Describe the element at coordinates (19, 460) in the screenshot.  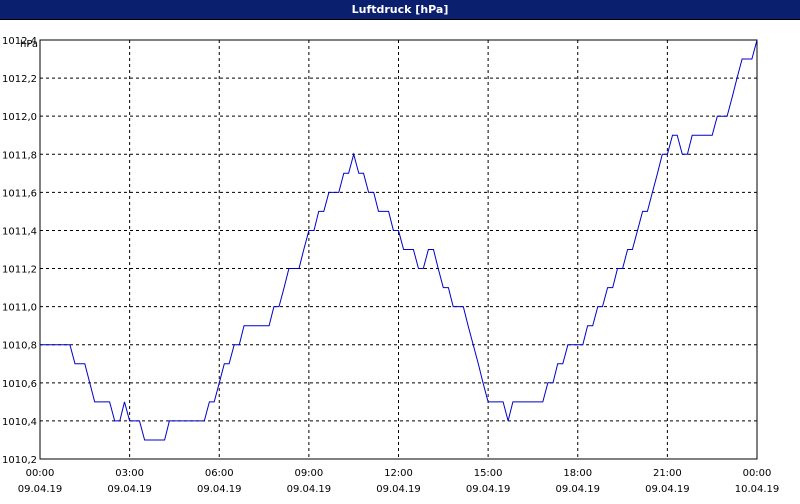
I see `y-tick-label: 1010,2` at that location.